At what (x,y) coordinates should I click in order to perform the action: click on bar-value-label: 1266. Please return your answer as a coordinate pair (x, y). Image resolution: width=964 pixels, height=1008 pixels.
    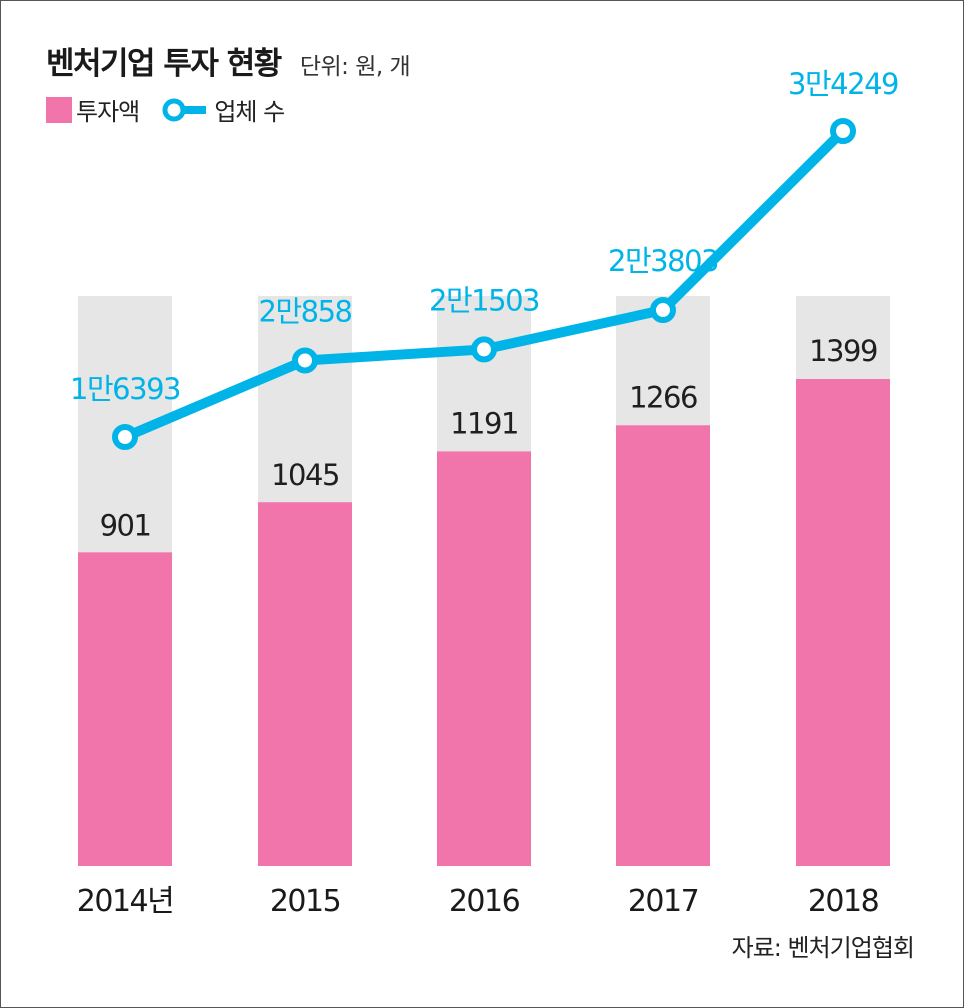
    Looking at the image, I should click on (663, 397).